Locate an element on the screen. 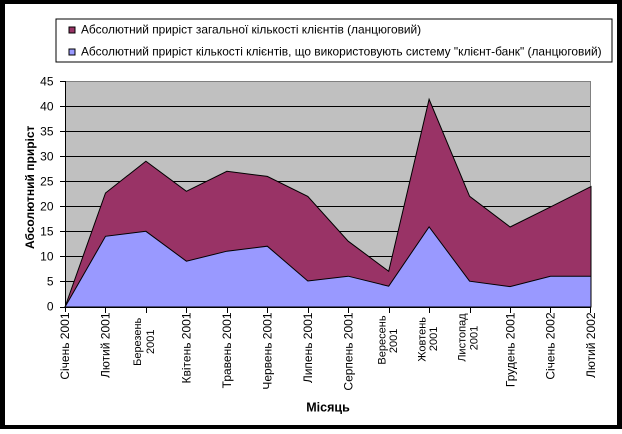 The width and height of the screenshot is (622, 434). svg-text: Грудень 2001 is located at coordinates (510, 349).